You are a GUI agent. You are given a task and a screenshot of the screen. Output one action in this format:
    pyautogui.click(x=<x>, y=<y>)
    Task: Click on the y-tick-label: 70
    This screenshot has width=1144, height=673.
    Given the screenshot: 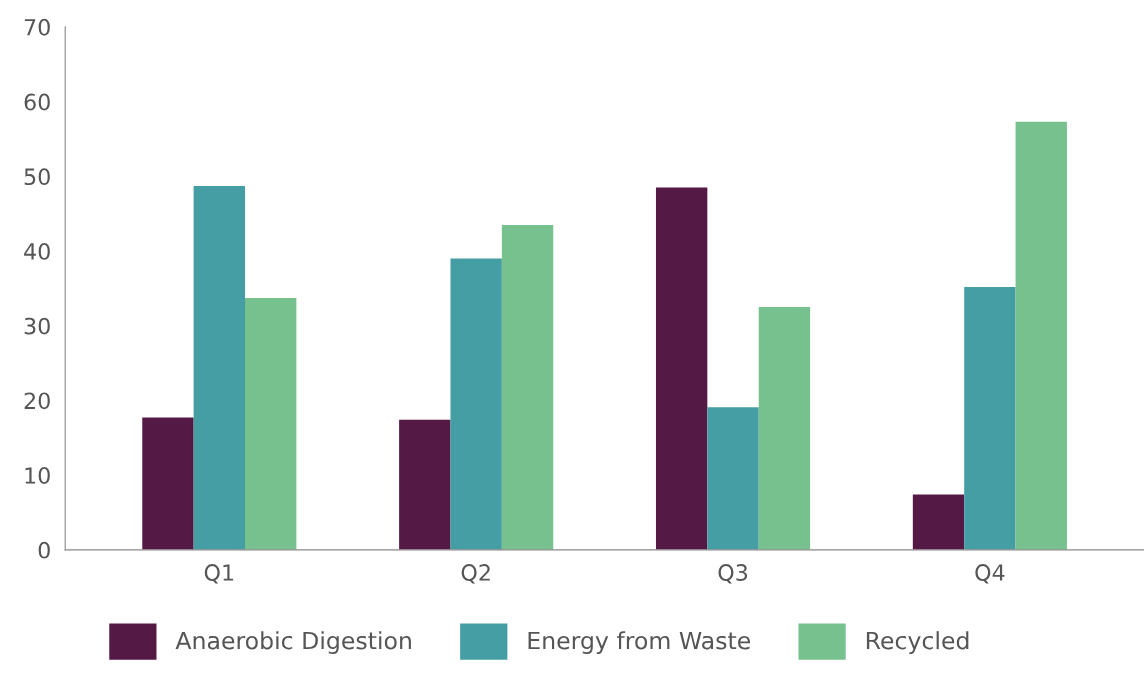 What is the action you would take?
    pyautogui.click(x=37, y=27)
    